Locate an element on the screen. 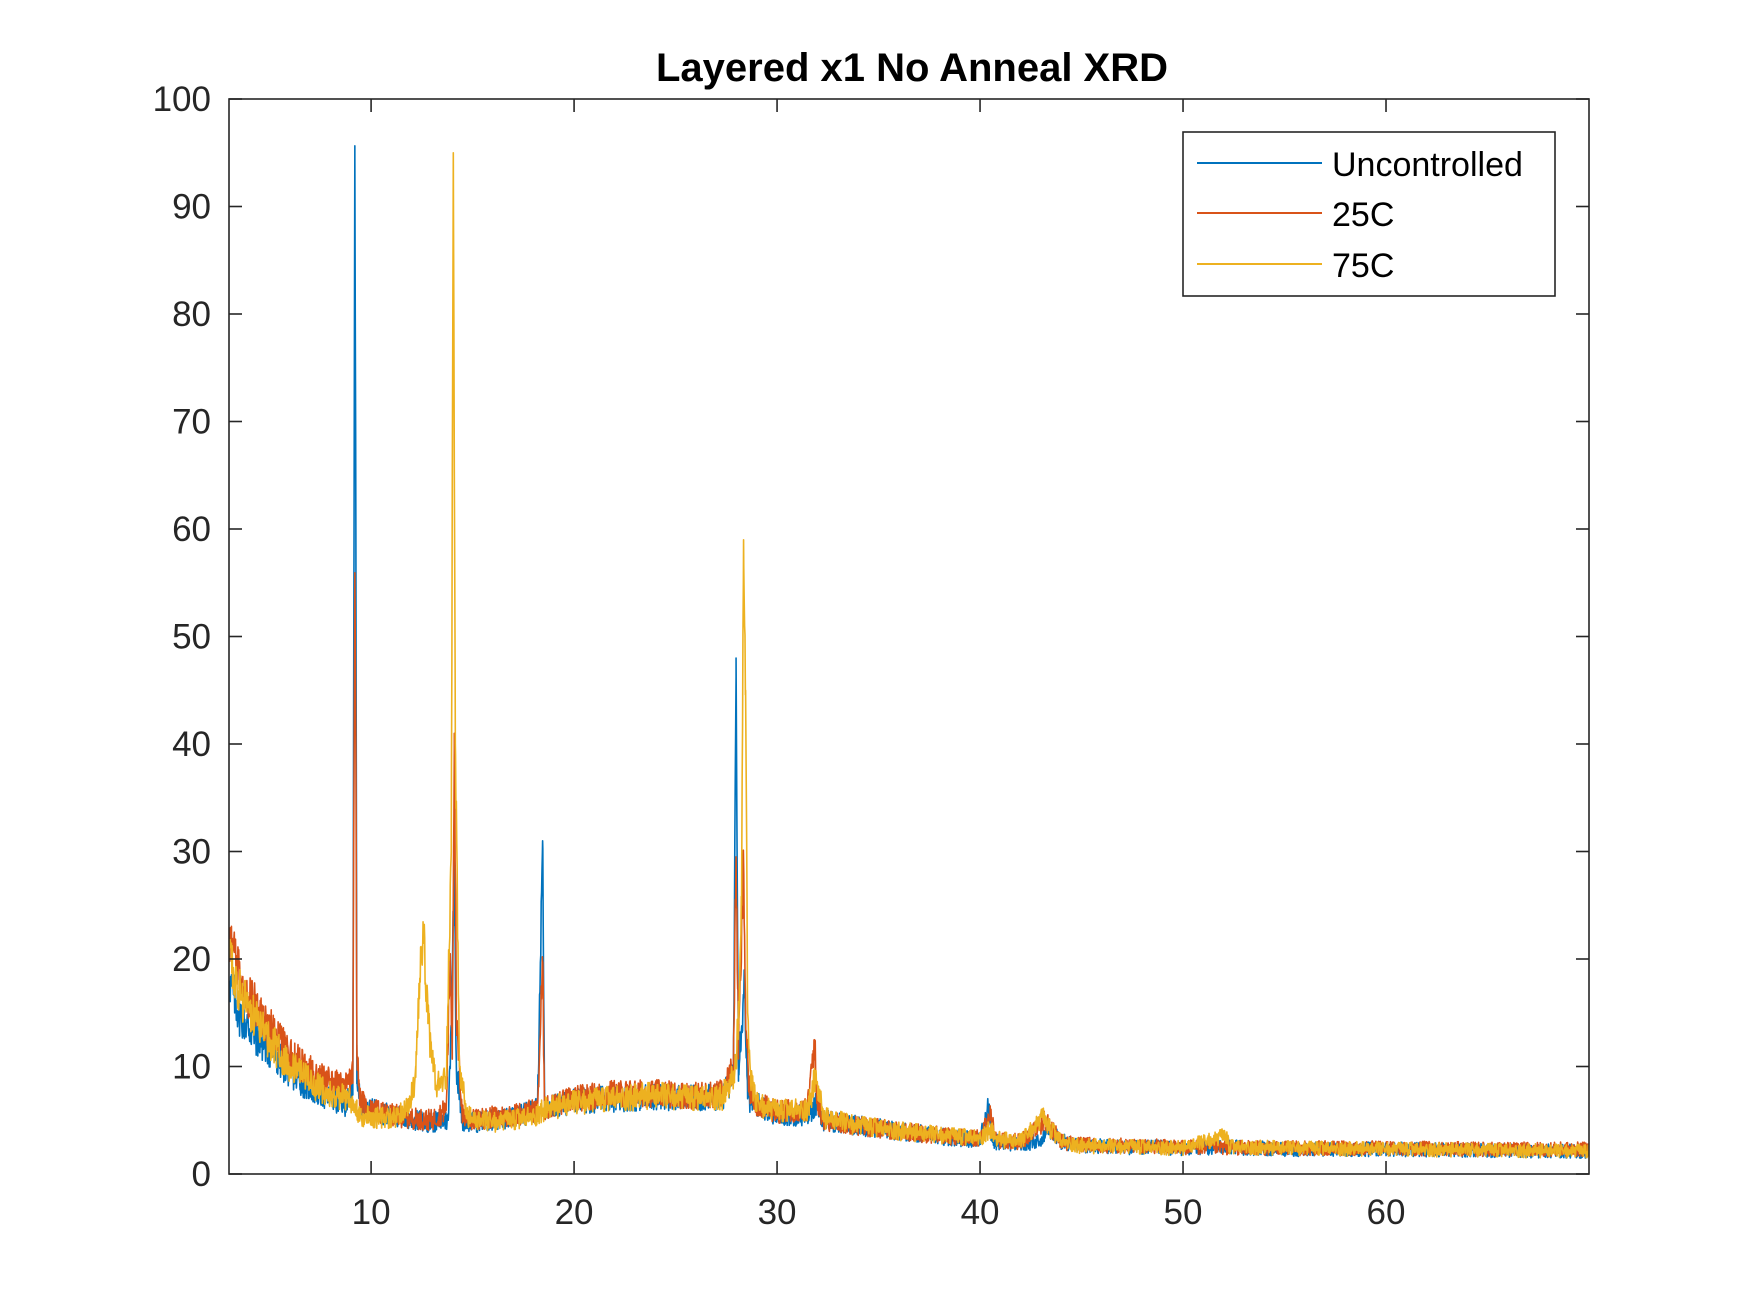 The image size is (1750, 1313). legend: Uncontrolled 25C 75C is located at coordinates (1369, 214).